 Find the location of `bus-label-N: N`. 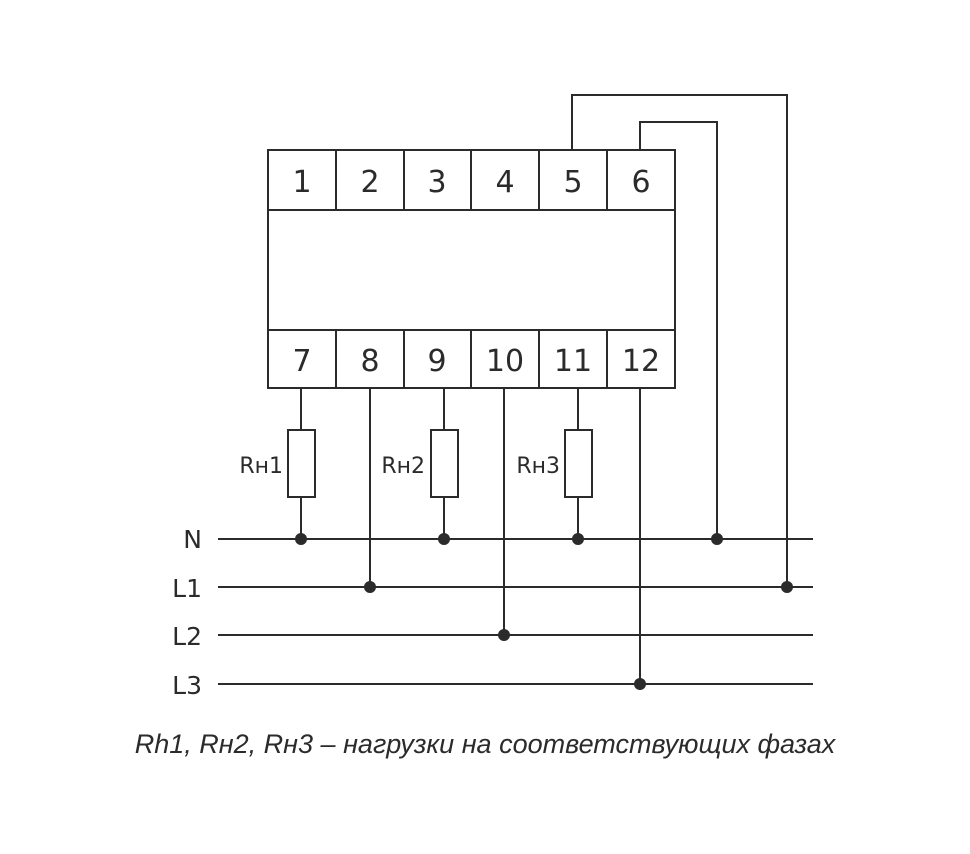

bus-label-N: N is located at coordinates (192, 539).